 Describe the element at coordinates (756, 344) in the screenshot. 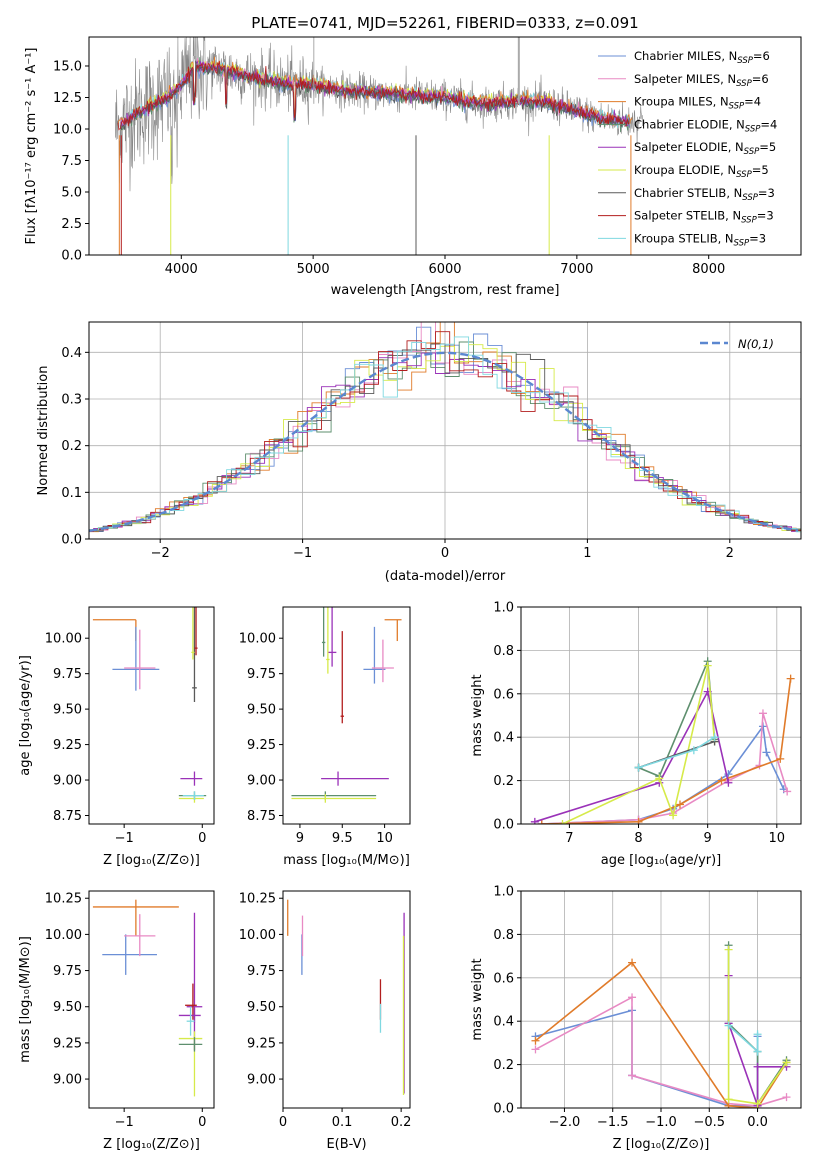

I see `legend-entry: N(0,1)` at that location.